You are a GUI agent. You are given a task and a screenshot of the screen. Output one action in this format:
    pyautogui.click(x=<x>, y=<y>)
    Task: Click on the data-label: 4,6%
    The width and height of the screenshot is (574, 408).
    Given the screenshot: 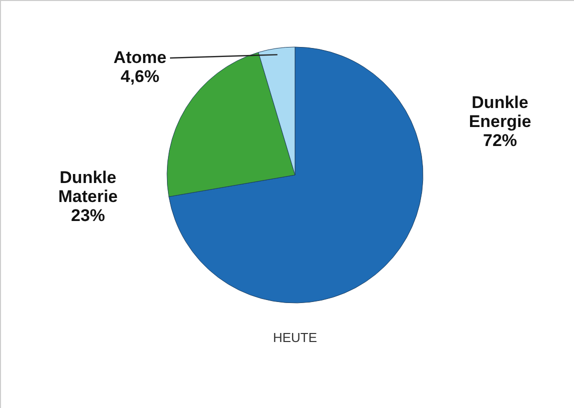 What is the action you would take?
    pyautogui.click(x=140, y=76)
    